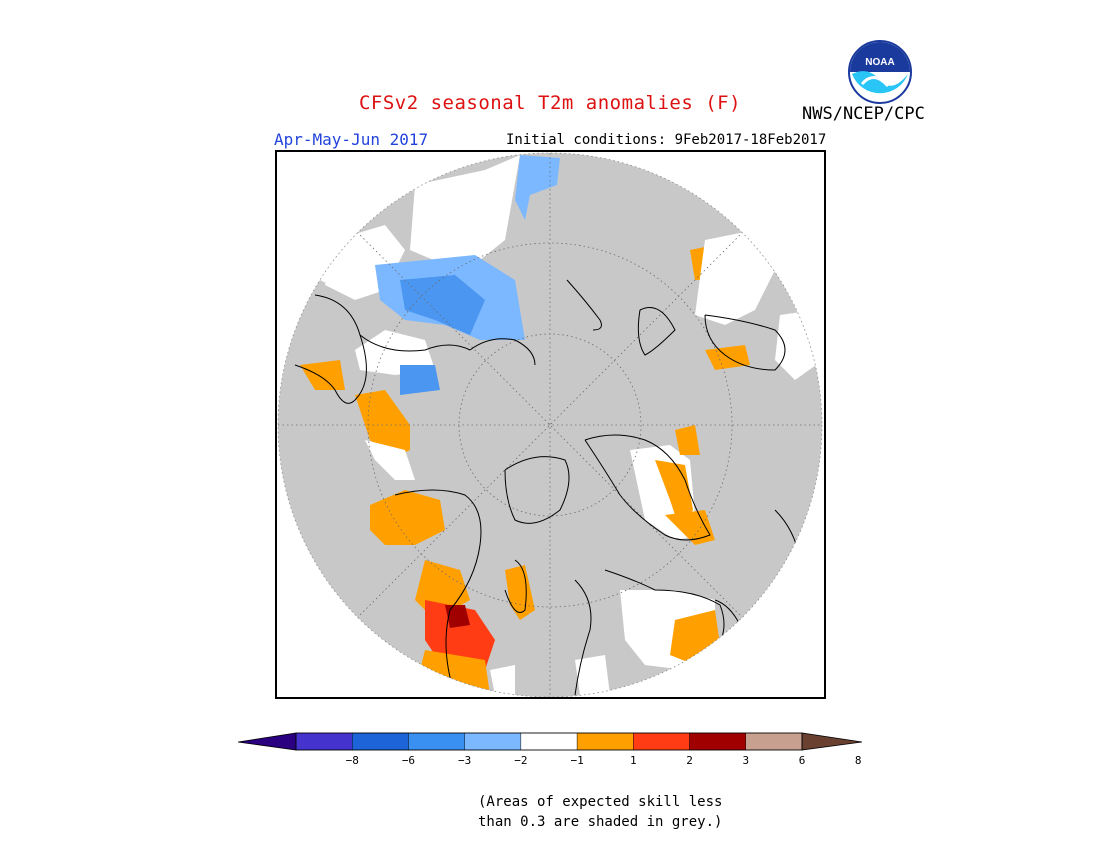 Image resolution: width=1100 pixels, height=850 pixels. I want to click on color-legend, so click(550, 741).